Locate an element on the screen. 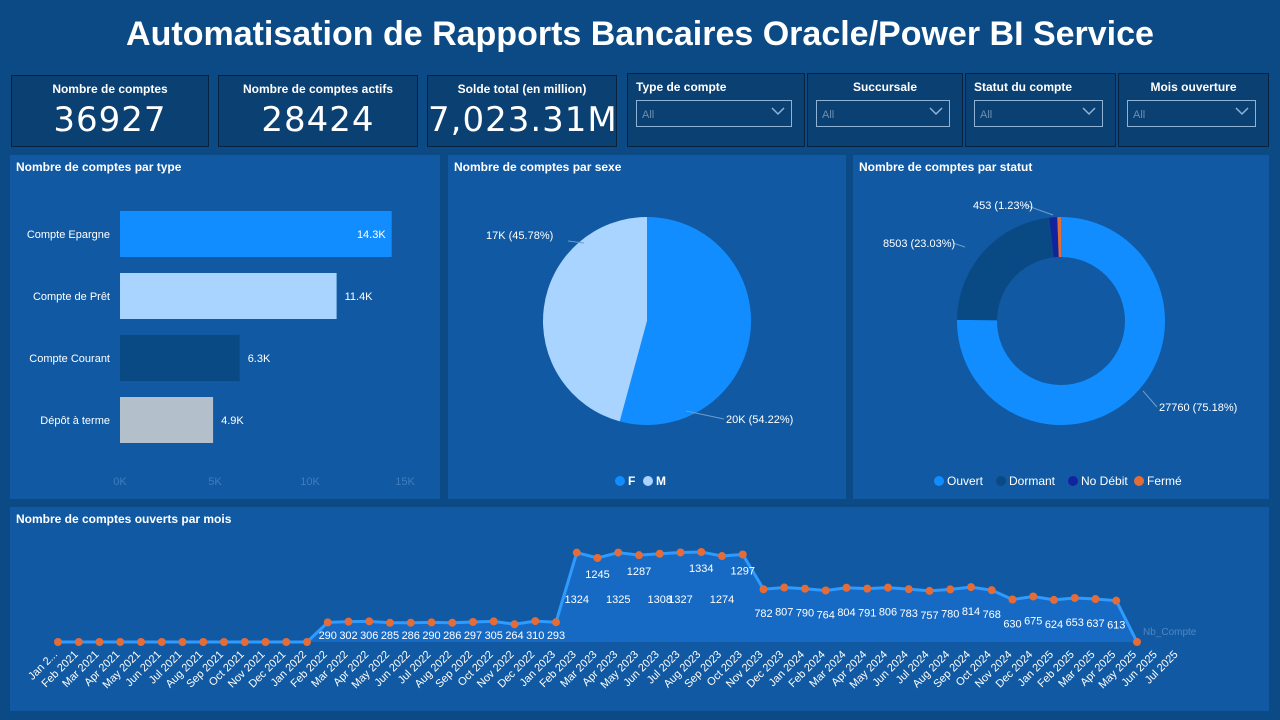 This screenshot has width=1280, height=720. legend-label: No Débit is located at coordinates (1104, 481).